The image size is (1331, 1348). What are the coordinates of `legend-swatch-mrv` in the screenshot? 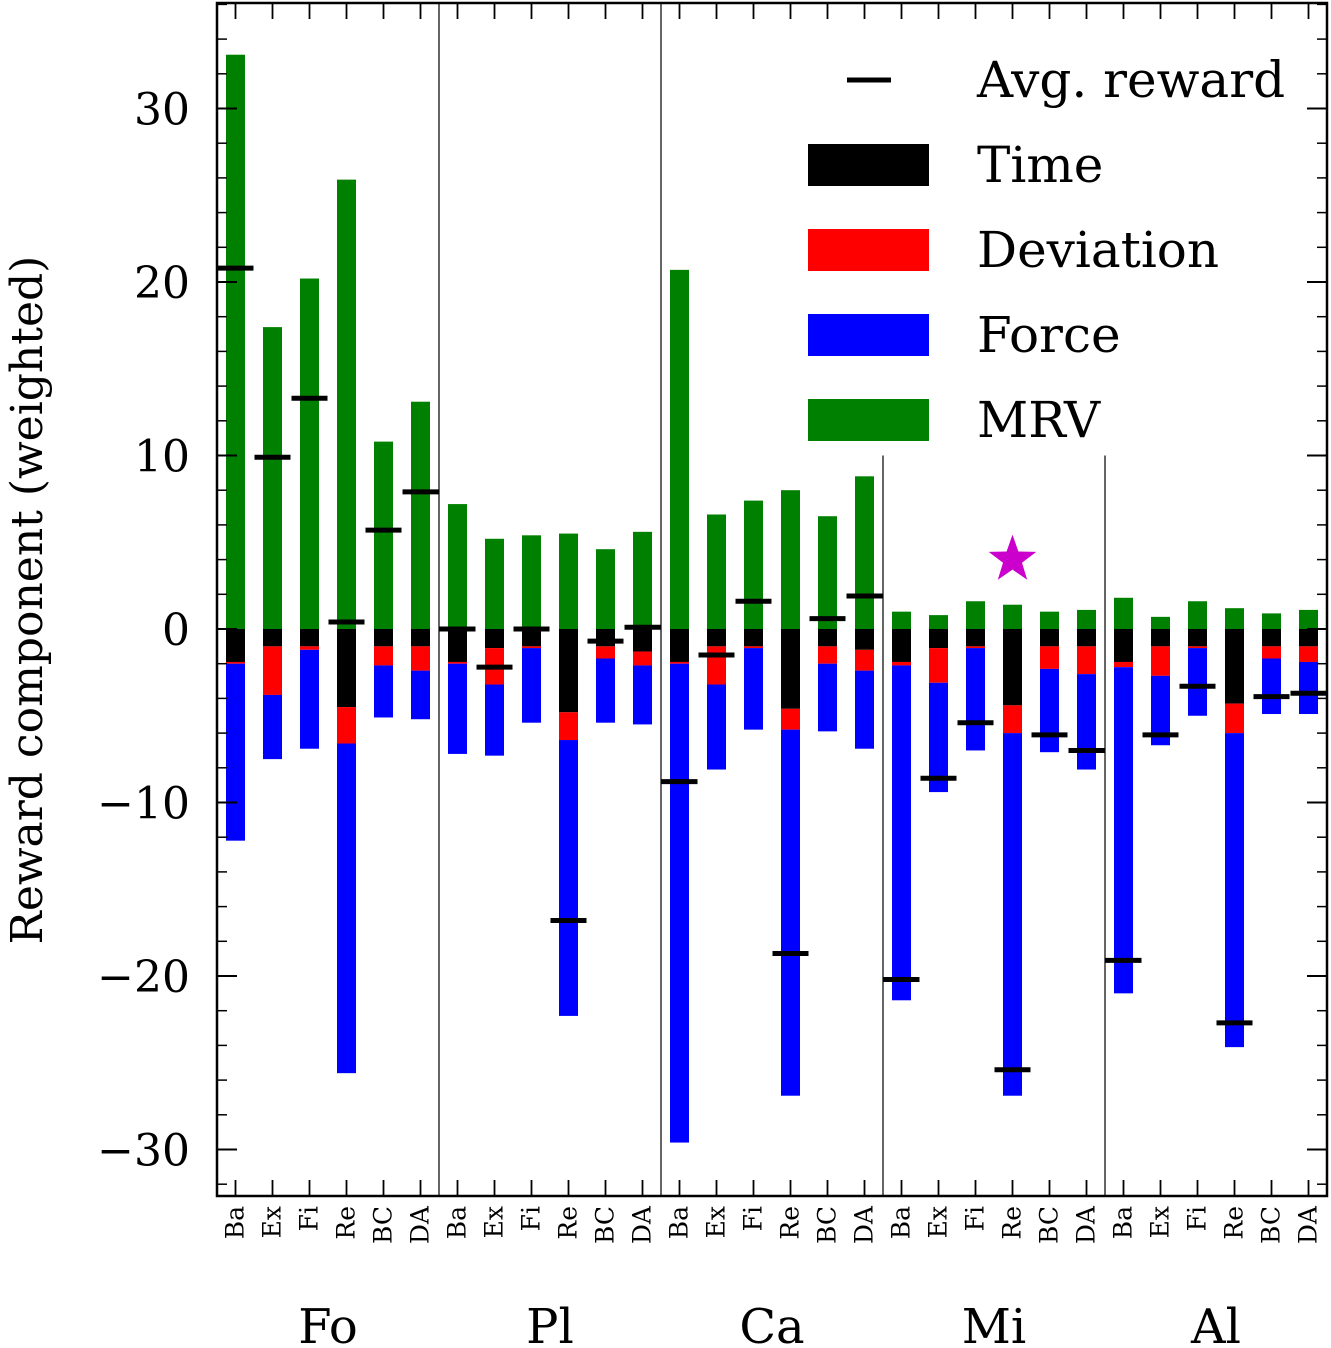 It's located at (868, 420).